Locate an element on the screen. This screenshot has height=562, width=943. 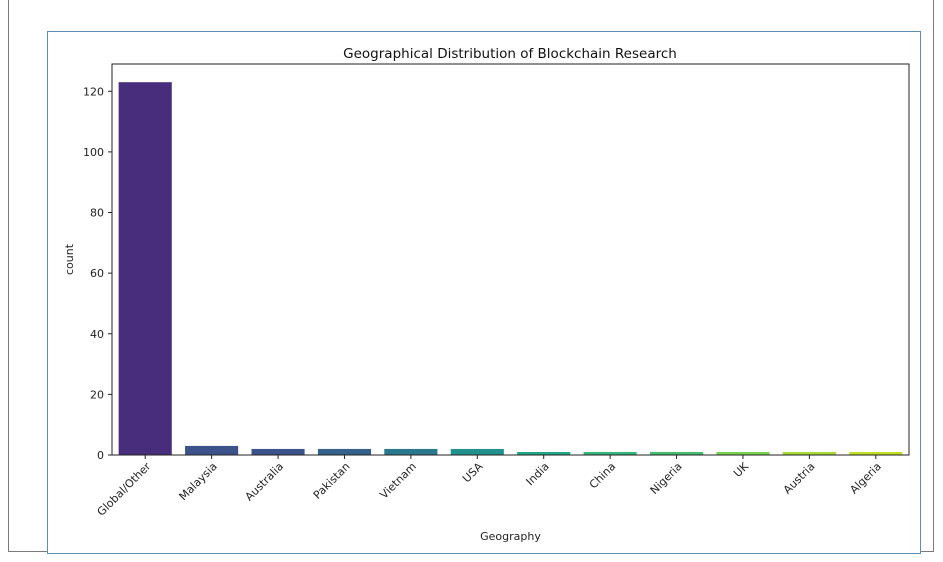
bar-australia is located at coordinates (278, 451).